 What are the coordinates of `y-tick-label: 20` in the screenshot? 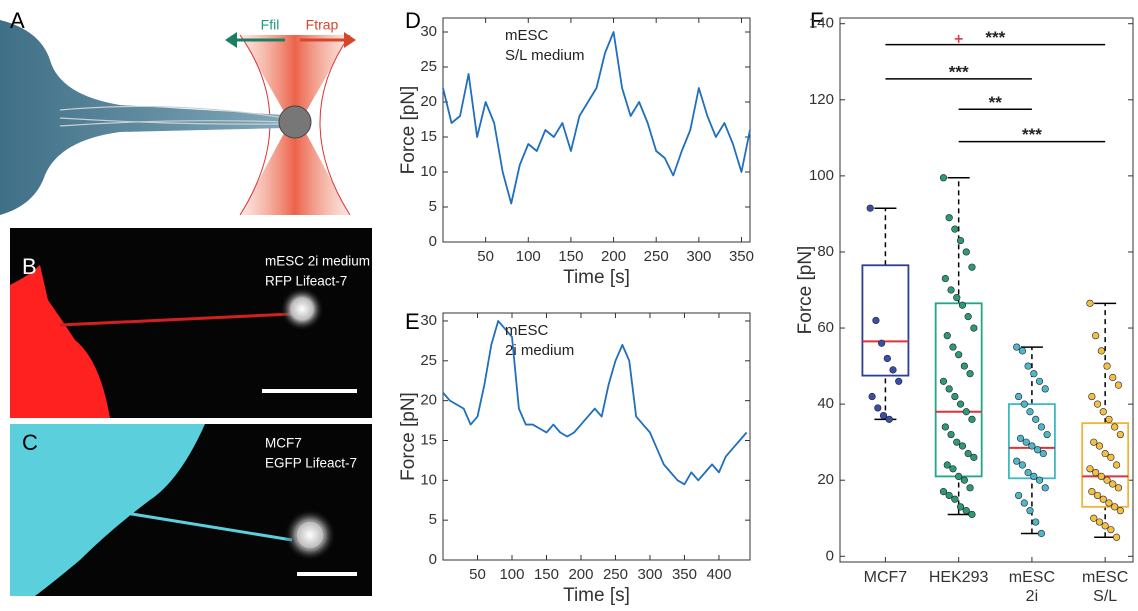 It's located at (428, 400).